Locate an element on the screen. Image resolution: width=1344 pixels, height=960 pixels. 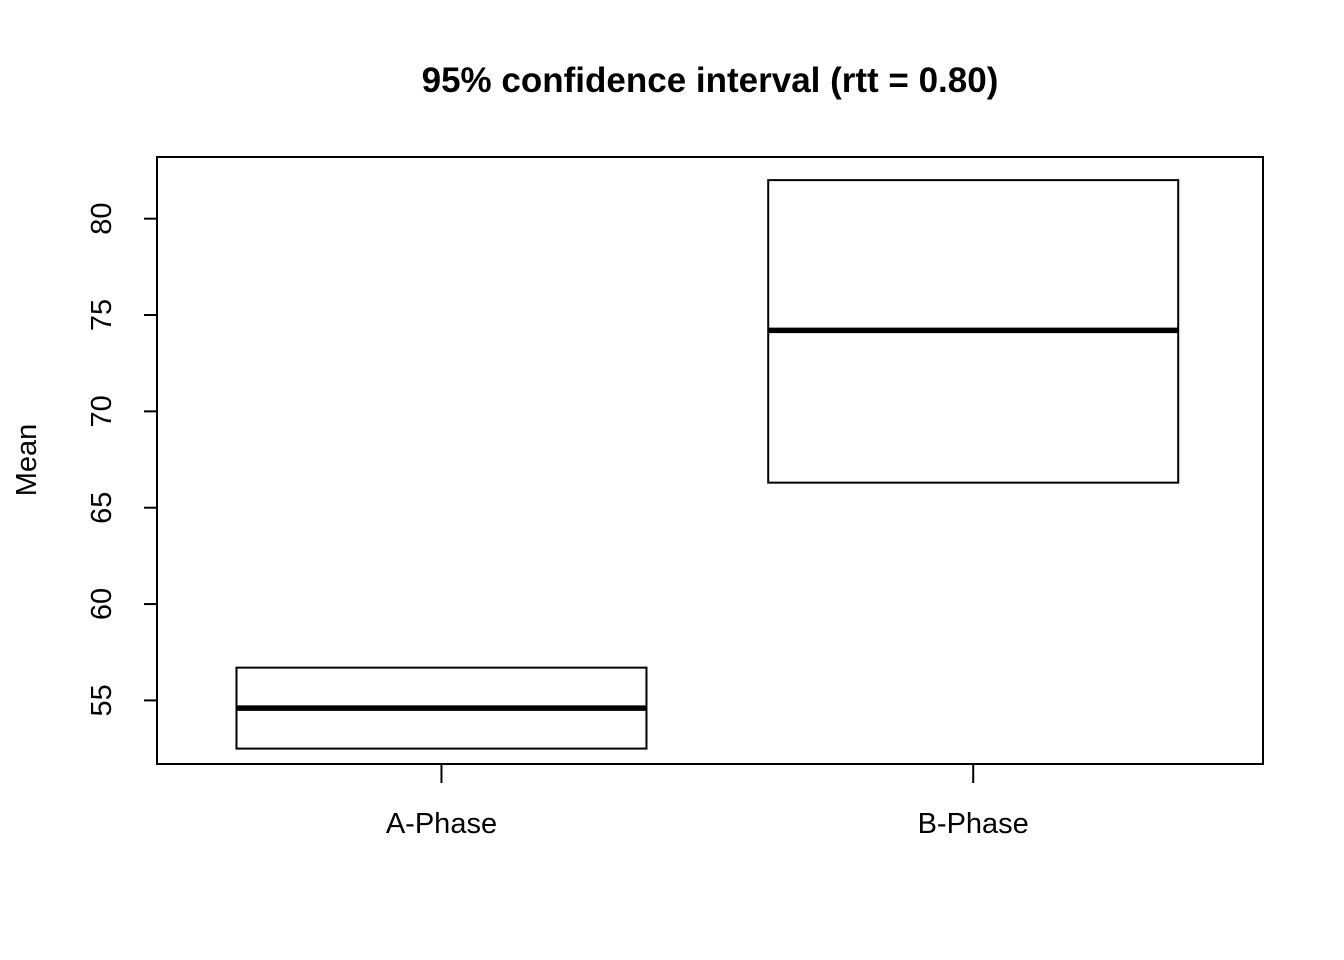
y-axis: 55 60 65 70 75 80 is located at coordinates (121, 460).